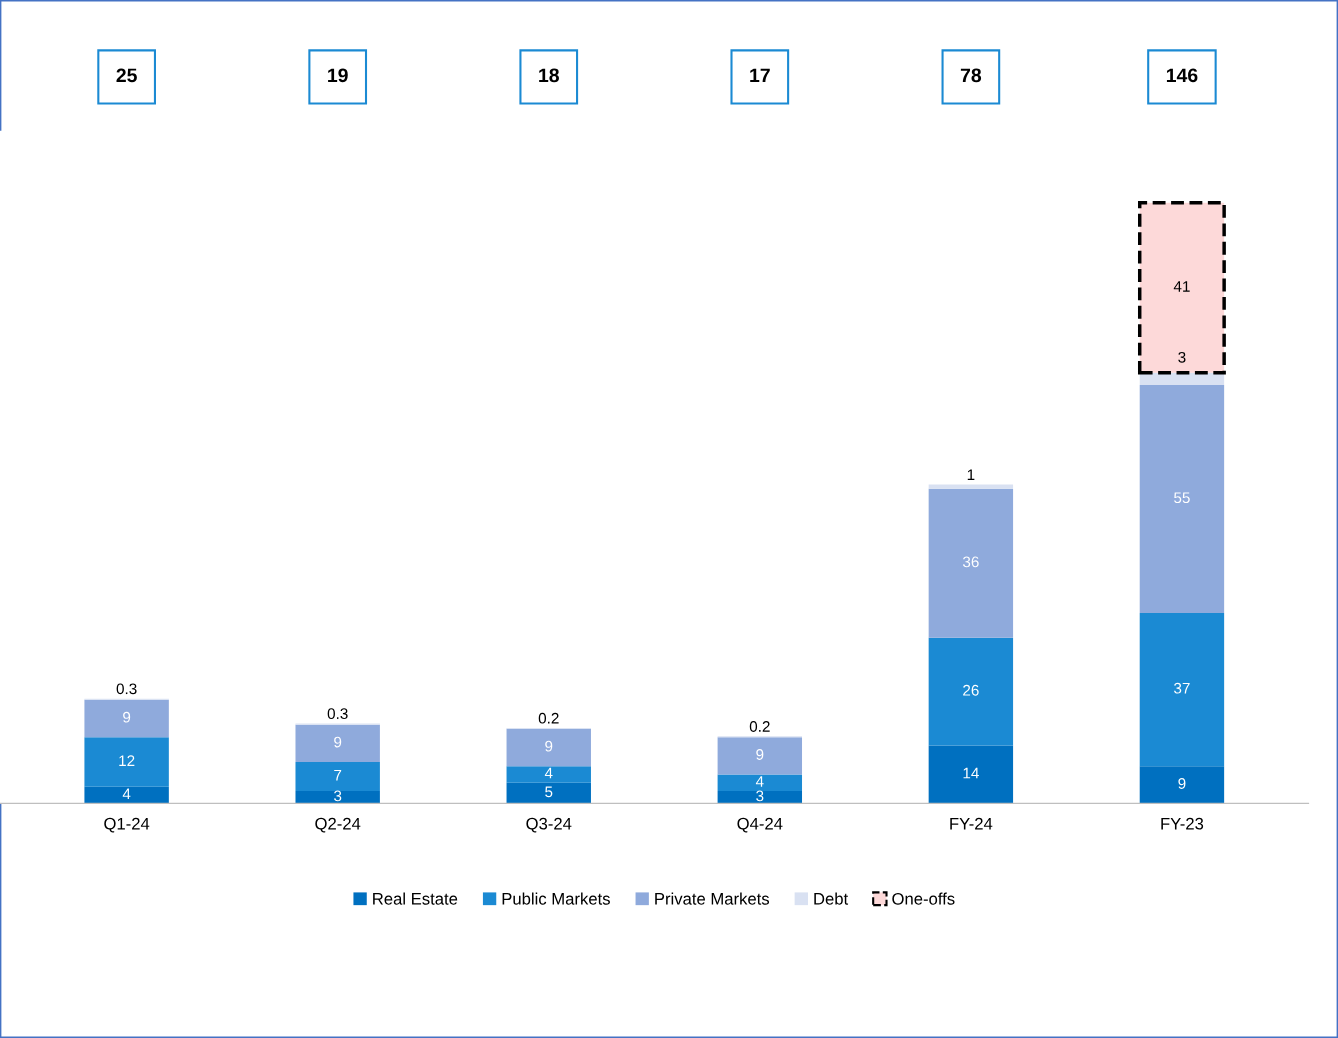 The width and height of the screenshot is (1338, 1038). Describe the element at coordinates (549, 825) in the screenshot. I see `x-tick-label: Q3-24` at that location.